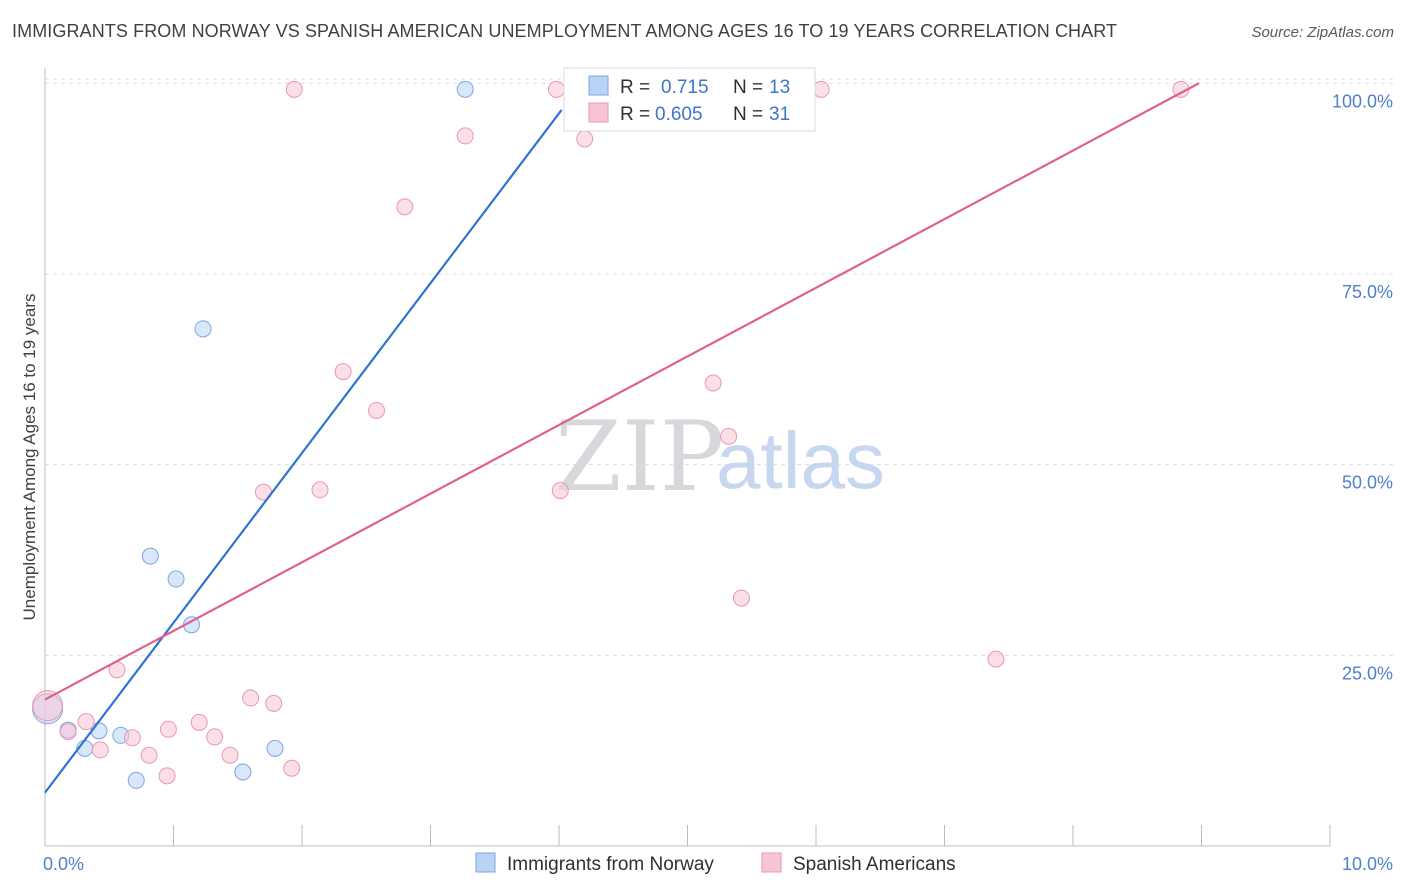 This screenshot has height=892, width=1406. What do you see at coordinates (752, 835) in the screenshot?
I see `x-ticks` at bounding box center [752, 835].